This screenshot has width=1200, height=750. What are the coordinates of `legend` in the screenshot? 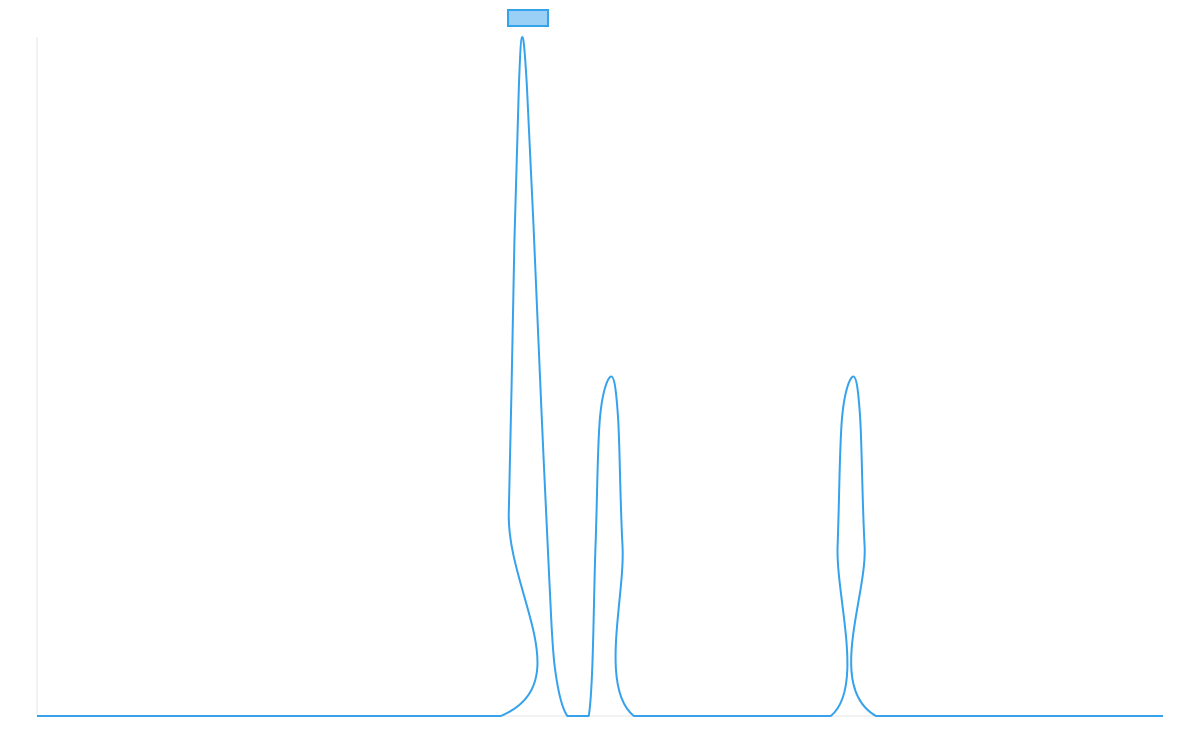 It's located at (528, 18).